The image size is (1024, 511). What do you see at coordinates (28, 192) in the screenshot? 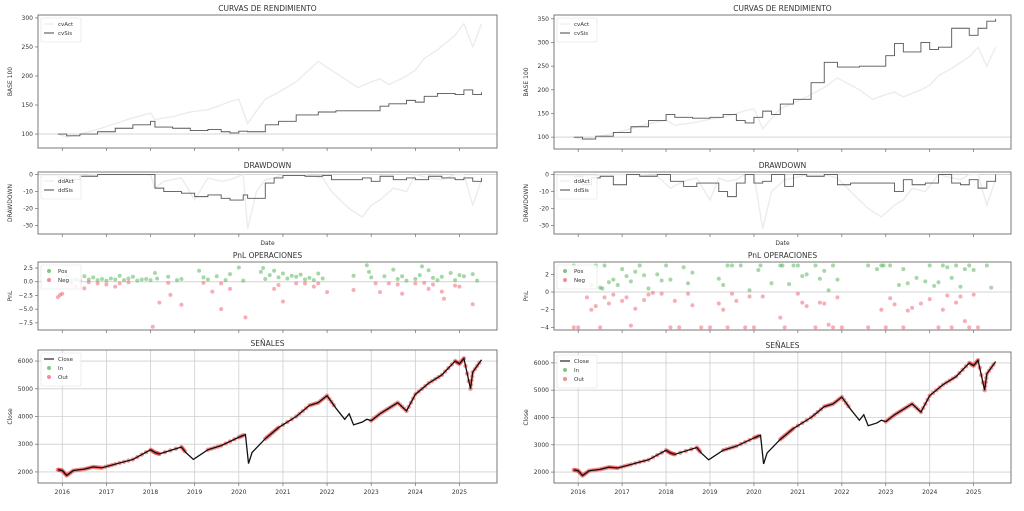
I see `y-tick-label: -10` at bounding box center [28, 192].